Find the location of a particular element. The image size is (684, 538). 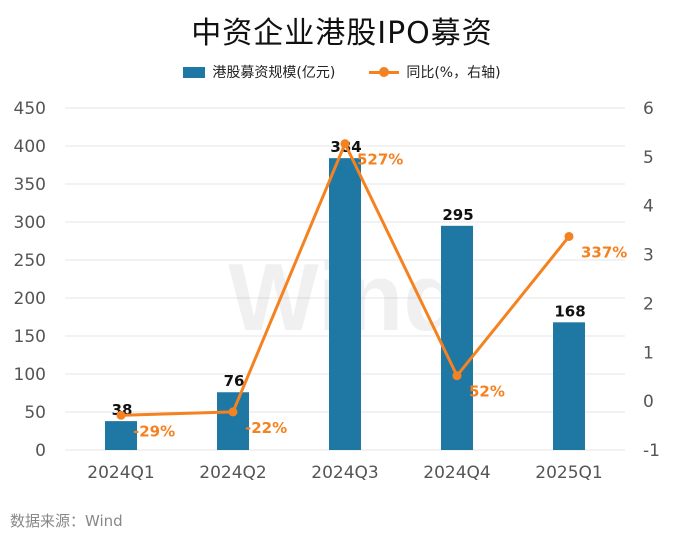

legend-line-label: 同比(%，右轴) is located at coordinates (453, 73).